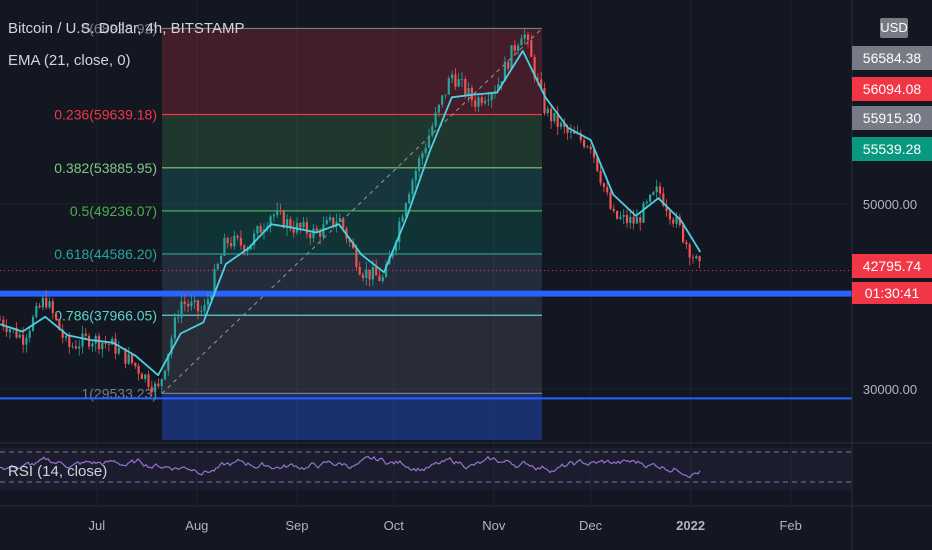 Image resolution: width=932 pixels, height=550 pixels. What do you see at coordinates (894, 28) in the screenshot?
I see `currency-badge: USD` at bounding box center [894, 28].